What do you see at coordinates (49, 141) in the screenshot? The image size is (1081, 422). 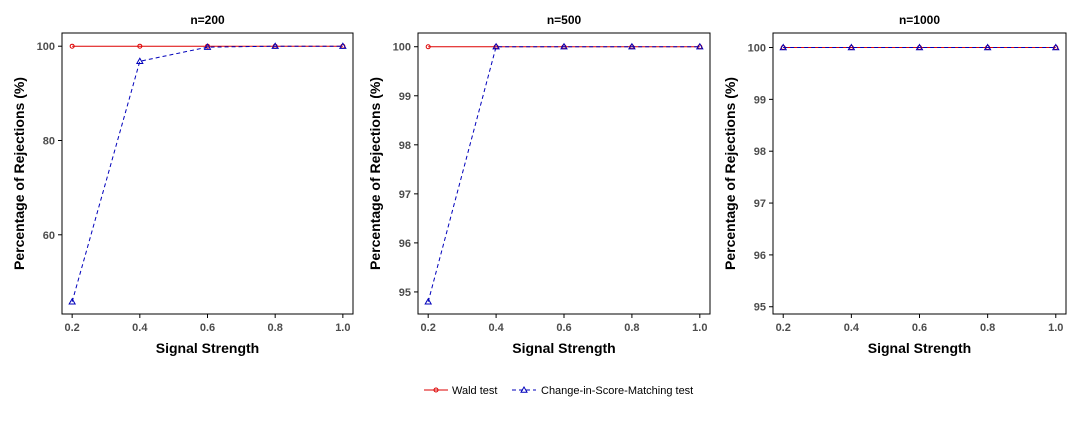 I see `y-tick-label: 80` at bounding box center [49, 141].